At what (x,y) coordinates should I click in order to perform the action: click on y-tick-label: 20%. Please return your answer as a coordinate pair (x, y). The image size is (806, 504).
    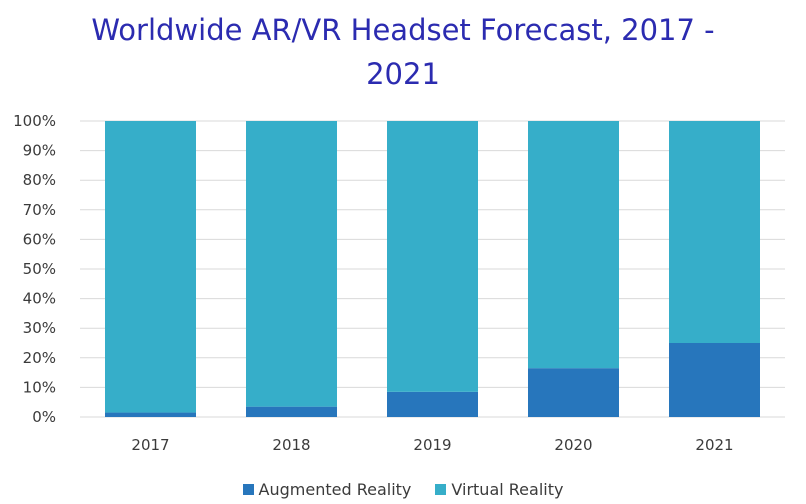
    Looking at the image, I should click on (39, 358).